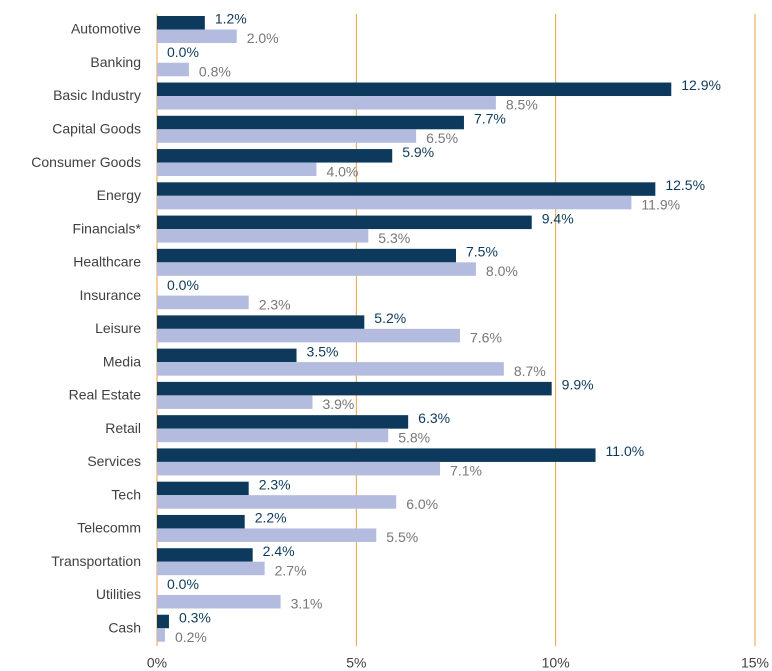 Image resolution: width=772 pixels, height=671 pixels. Describe the element at coordinates (556, 663) in the screenshot. I see `x-tick-label: 10%` at that location.